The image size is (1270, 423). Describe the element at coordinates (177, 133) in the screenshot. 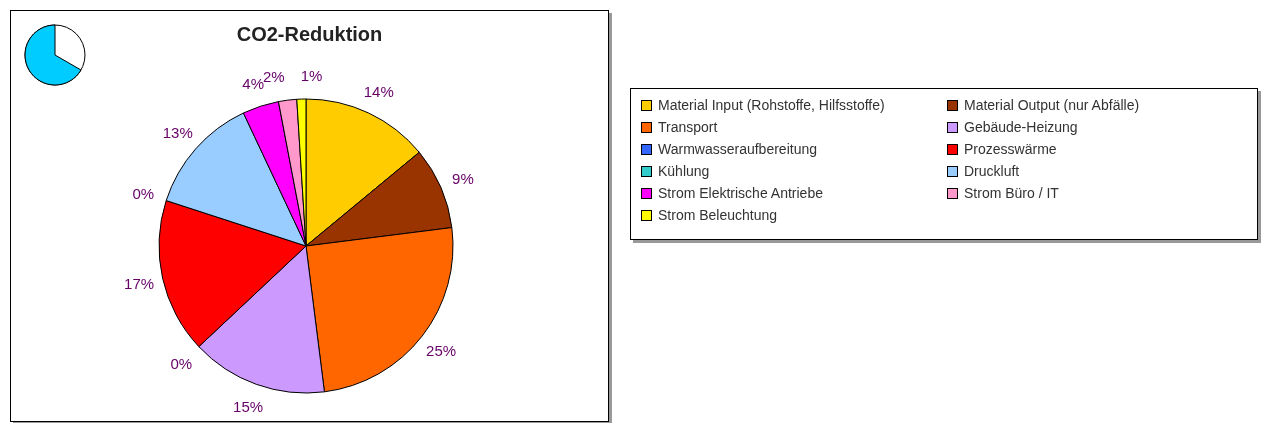

I see `data-label: 13%` at that location.